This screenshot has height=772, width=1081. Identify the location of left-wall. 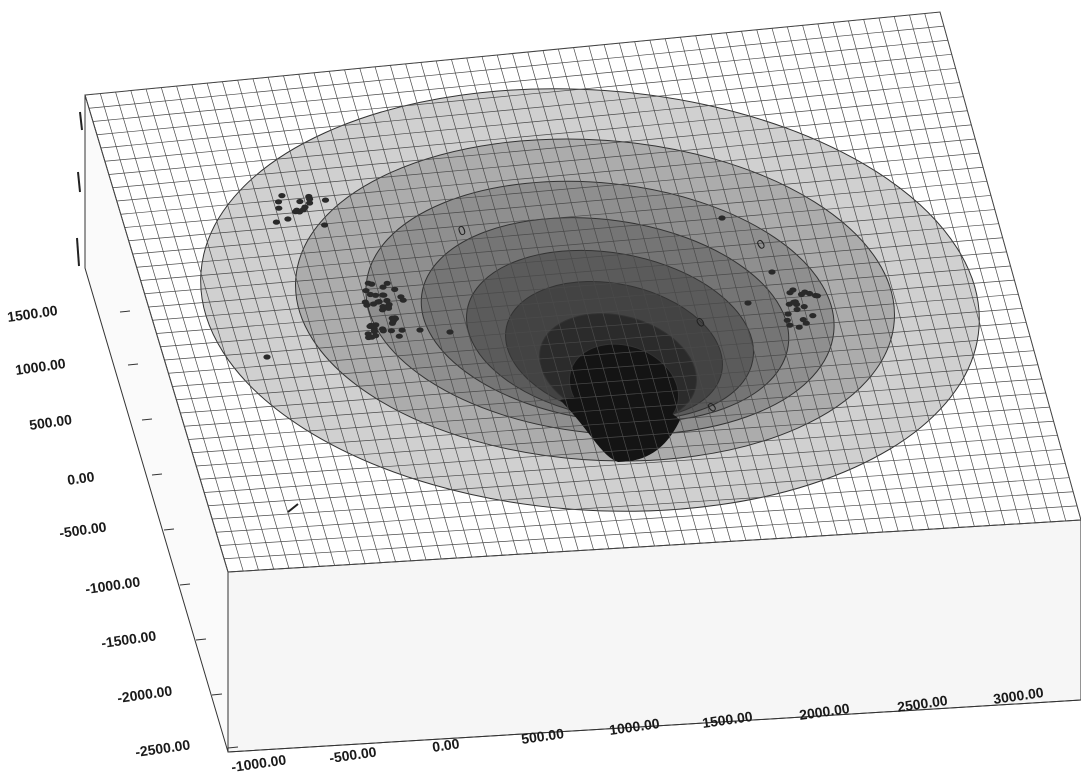
(156, 423).